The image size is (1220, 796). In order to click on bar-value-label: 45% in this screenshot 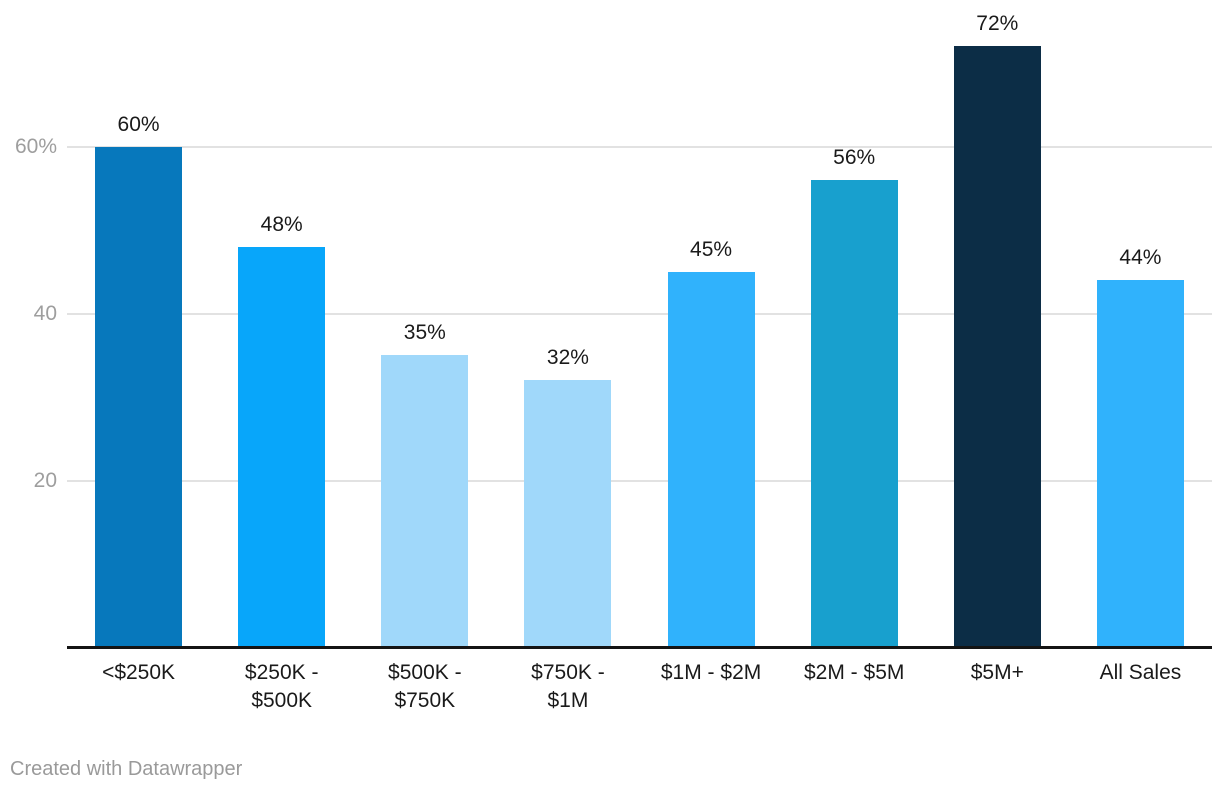, I will do `click(711, 249)`.